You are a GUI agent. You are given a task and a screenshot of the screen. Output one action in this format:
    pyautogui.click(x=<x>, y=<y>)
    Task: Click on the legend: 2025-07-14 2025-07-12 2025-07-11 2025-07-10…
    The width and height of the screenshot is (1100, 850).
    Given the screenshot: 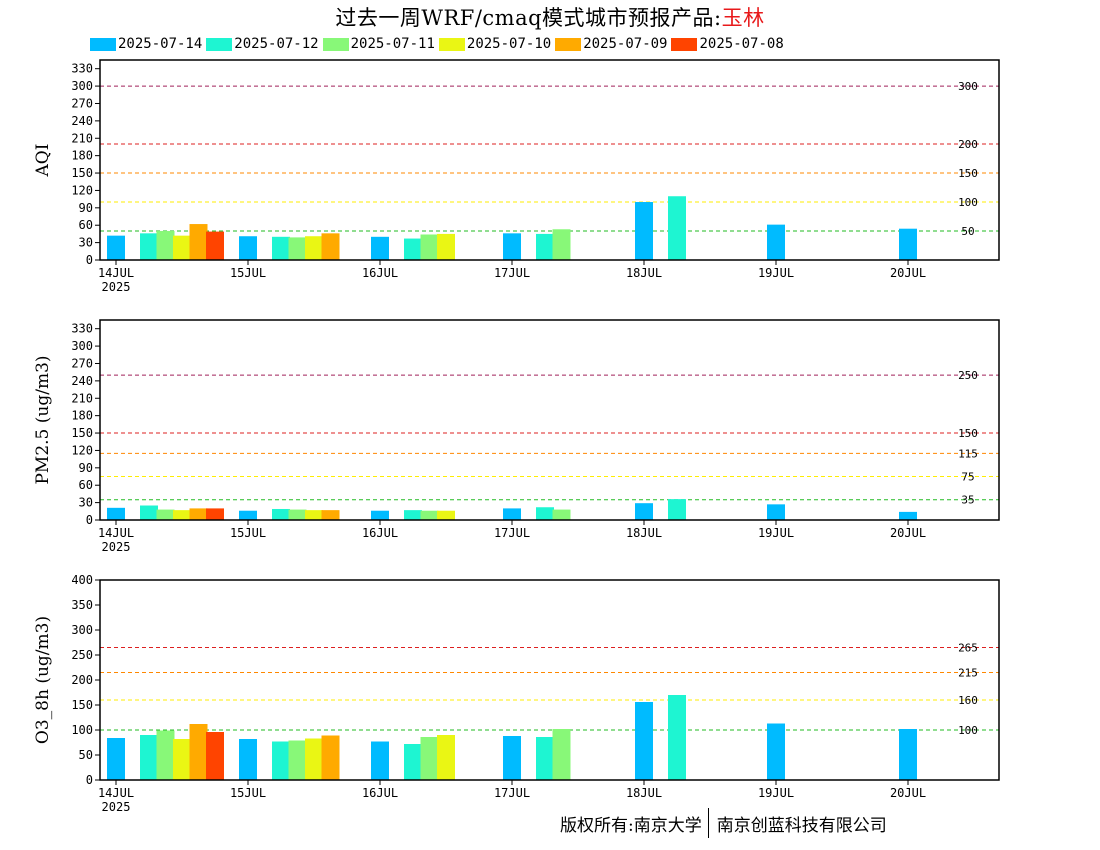 What is the action you would take?
    pyautogui.click(x=439, y=44)
    